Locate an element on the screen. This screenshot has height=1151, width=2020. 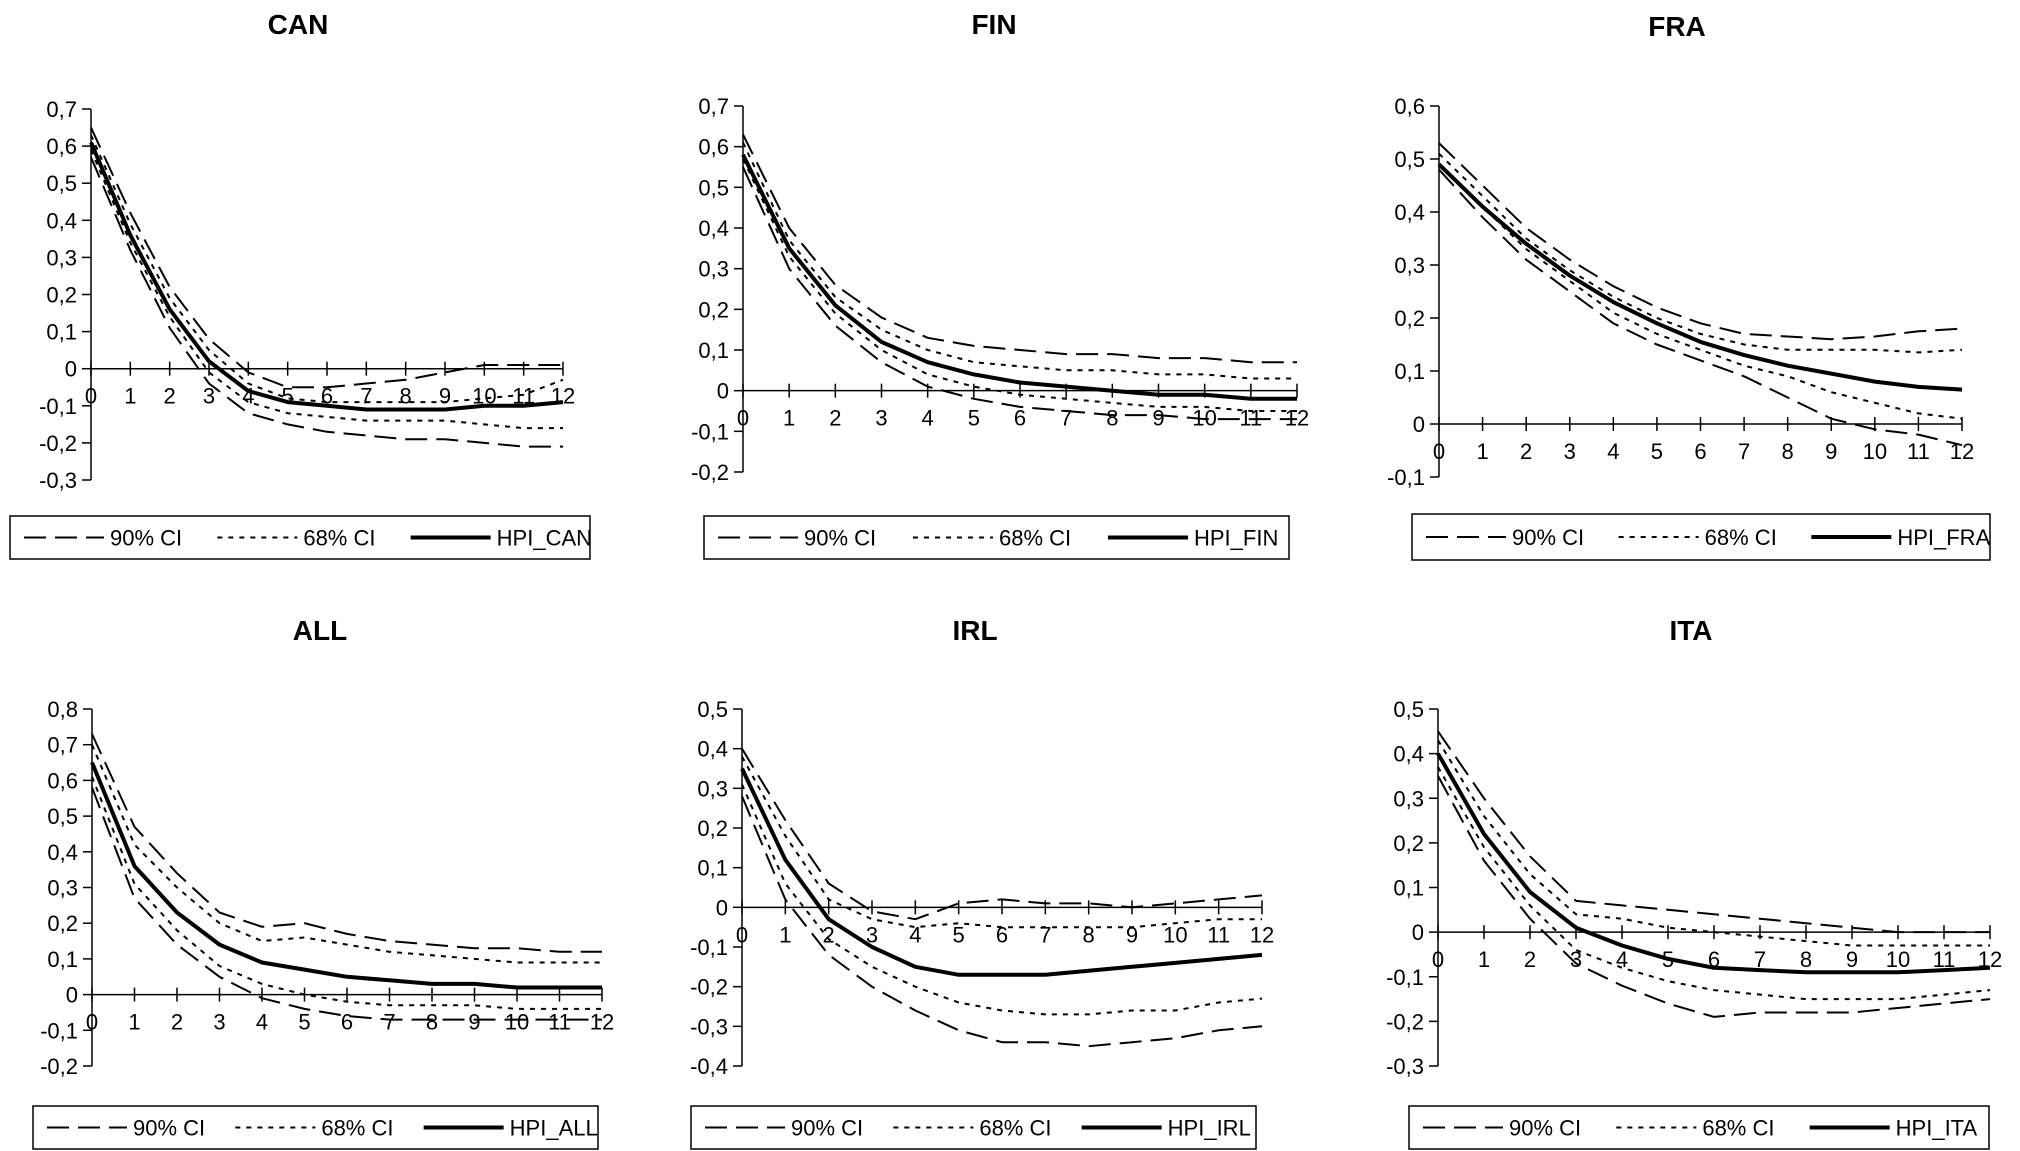
legend: 90% CI 68% CI HPI_FRA is located at coordinates (1701, 537).